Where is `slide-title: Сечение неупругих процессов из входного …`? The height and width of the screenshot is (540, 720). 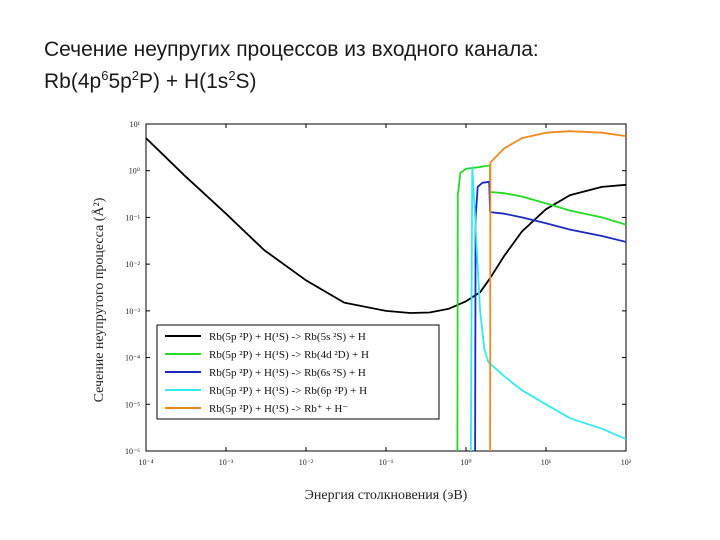 slide-title: Сечение неупругих процессов из входного … is located at coordinates (364, 66).